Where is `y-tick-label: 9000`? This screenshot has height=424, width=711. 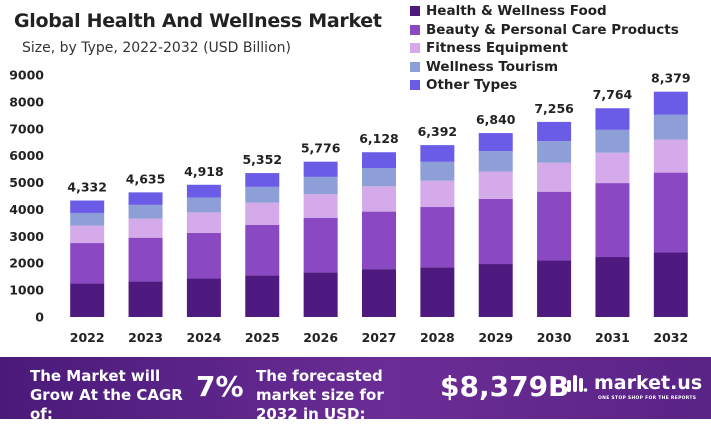 y-tick-label: 9000 is located at coordinates (26, 75).